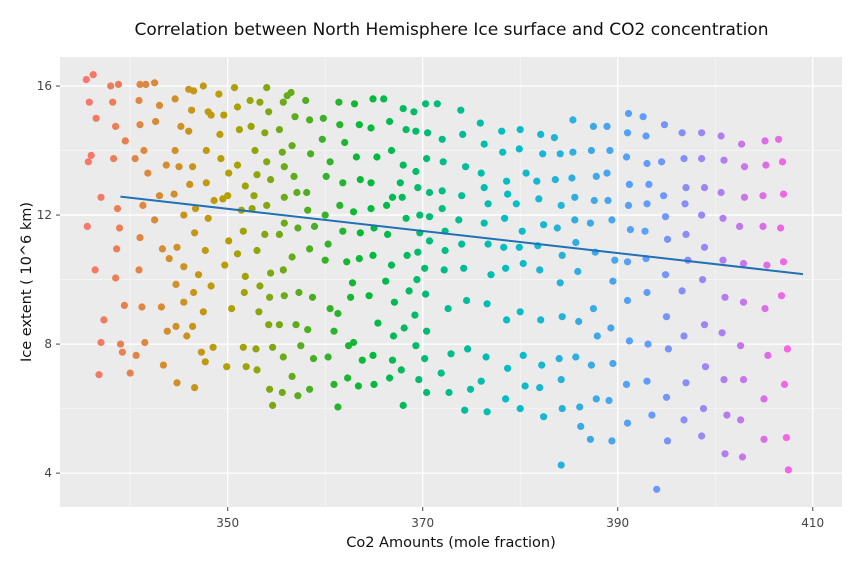 This screenshot has width=863, height=562. What do you see at coordinates (48, 279) in the screenshot?
I see `y-axis-ticks: 4 8 12 16` at bounding box center [48, 279].